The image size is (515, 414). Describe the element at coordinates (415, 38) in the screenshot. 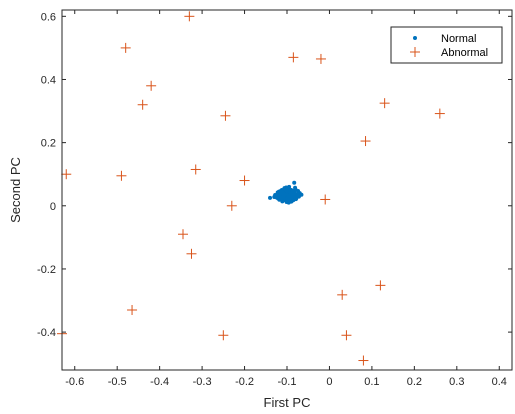

I see `legend-symbol-normal` at that location.